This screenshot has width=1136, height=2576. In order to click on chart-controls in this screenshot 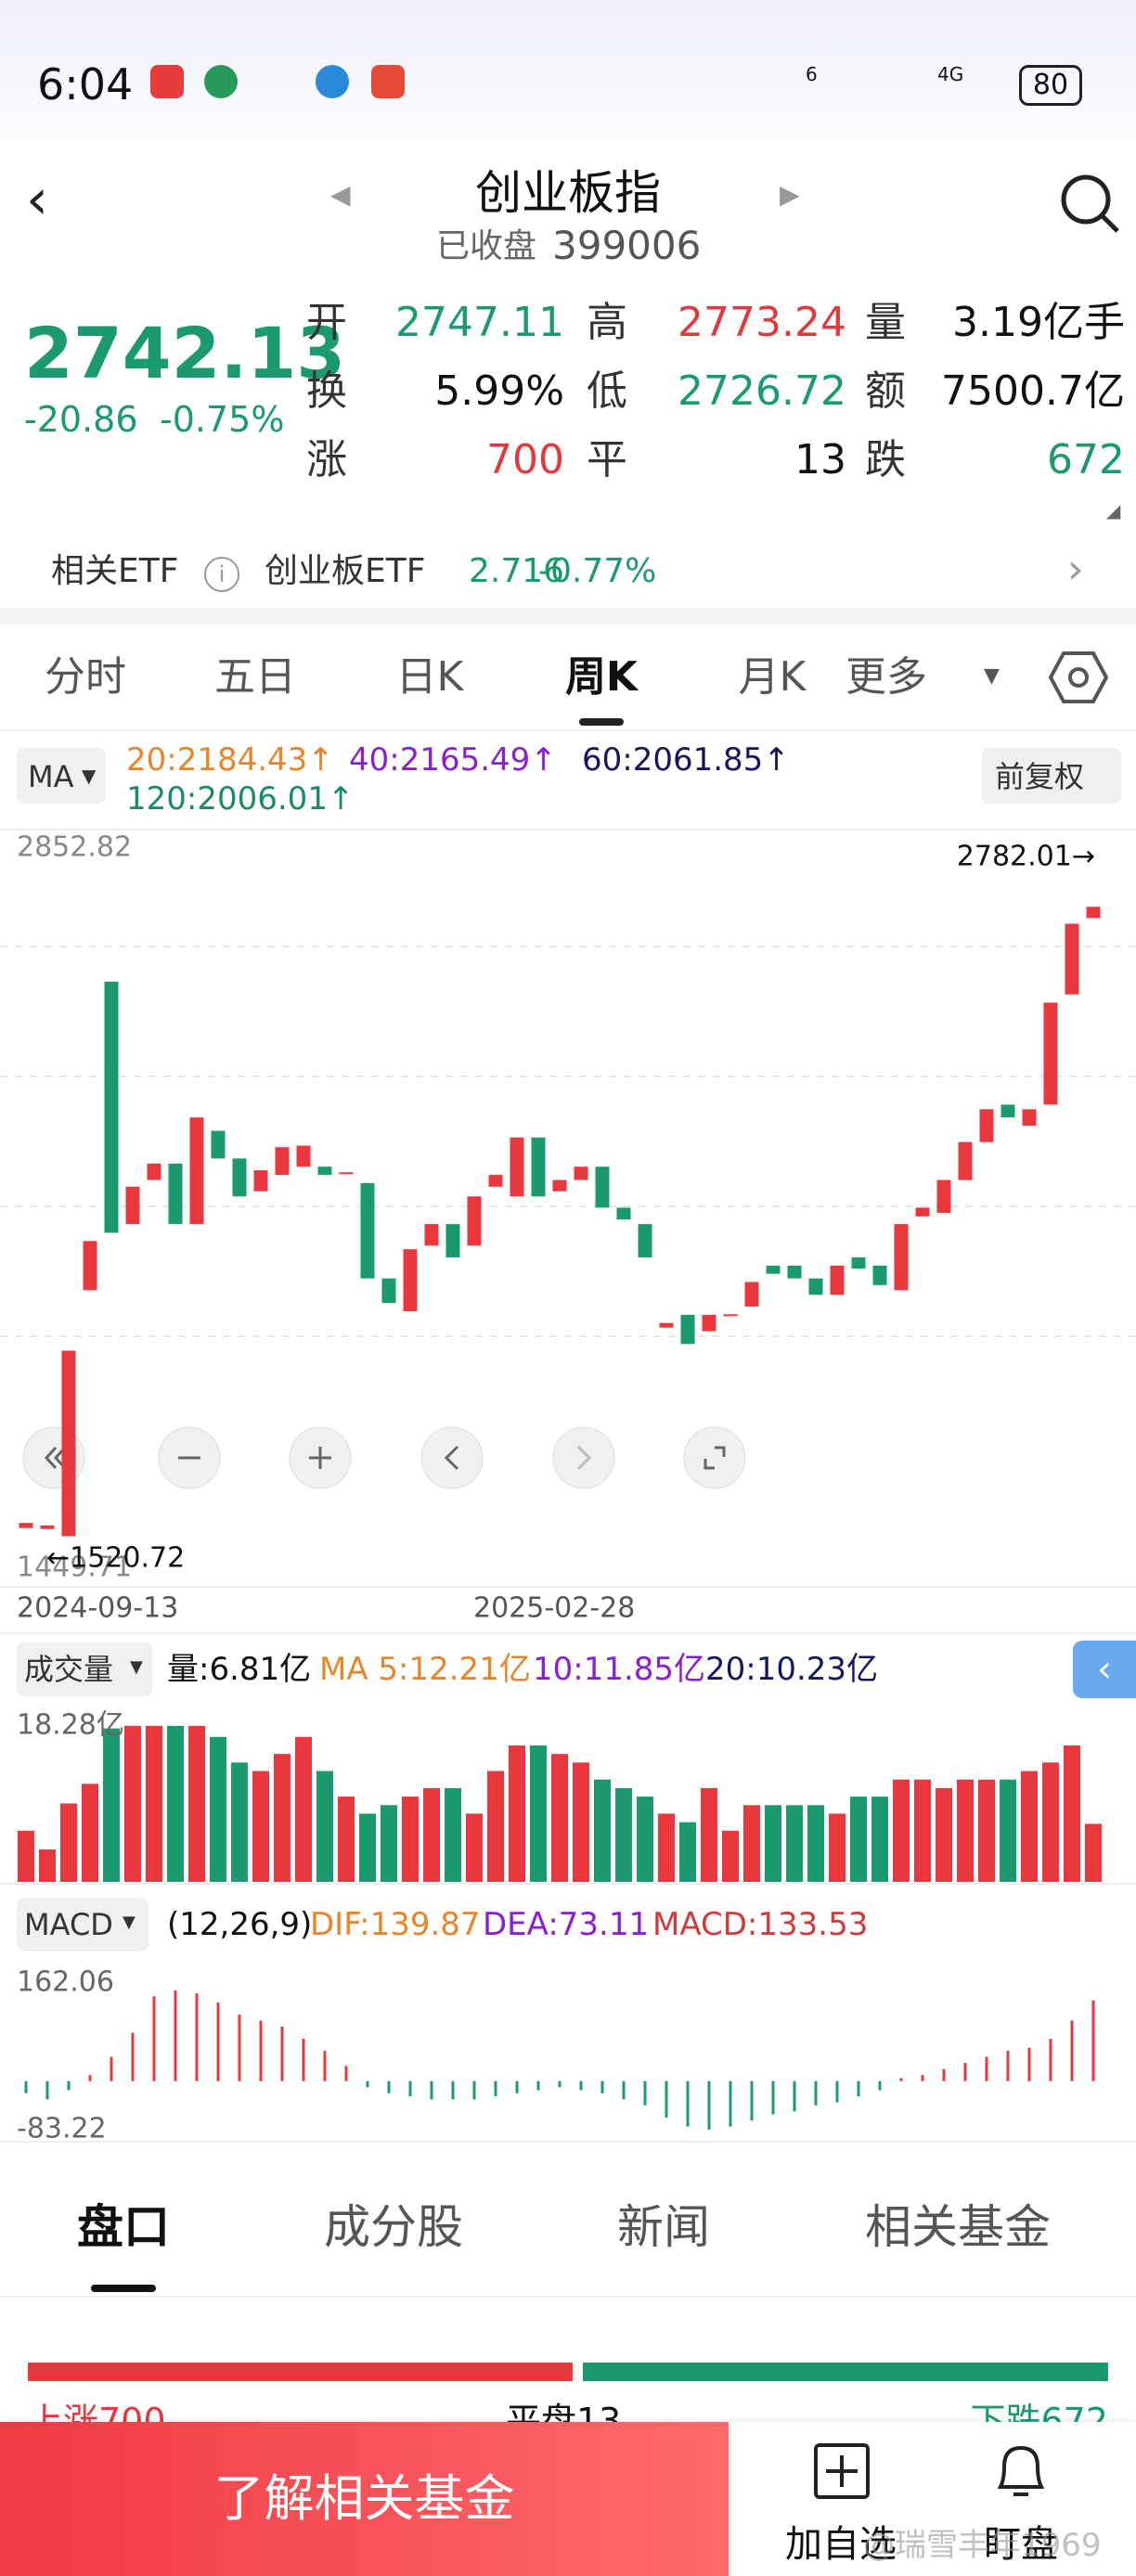, I will do `click(384, 1457)`.